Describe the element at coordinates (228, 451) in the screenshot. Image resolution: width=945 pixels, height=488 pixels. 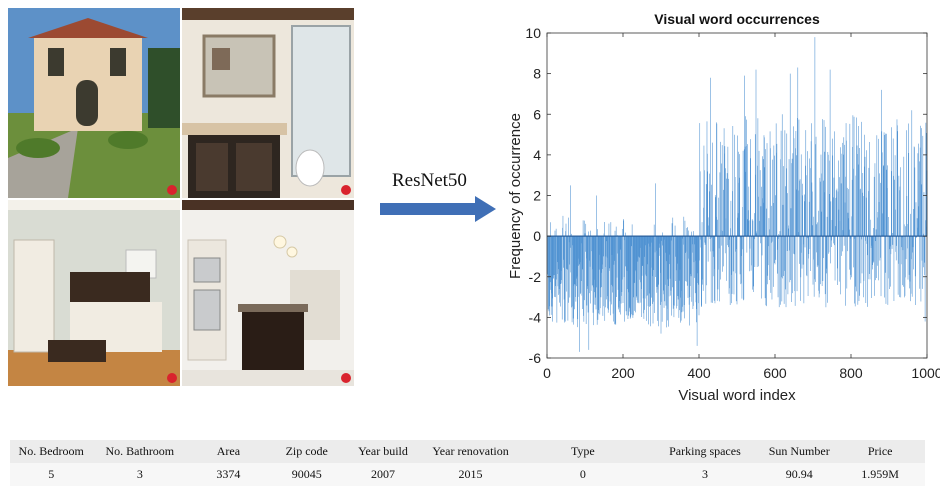
I see `table-header-cell: Area` at that location.